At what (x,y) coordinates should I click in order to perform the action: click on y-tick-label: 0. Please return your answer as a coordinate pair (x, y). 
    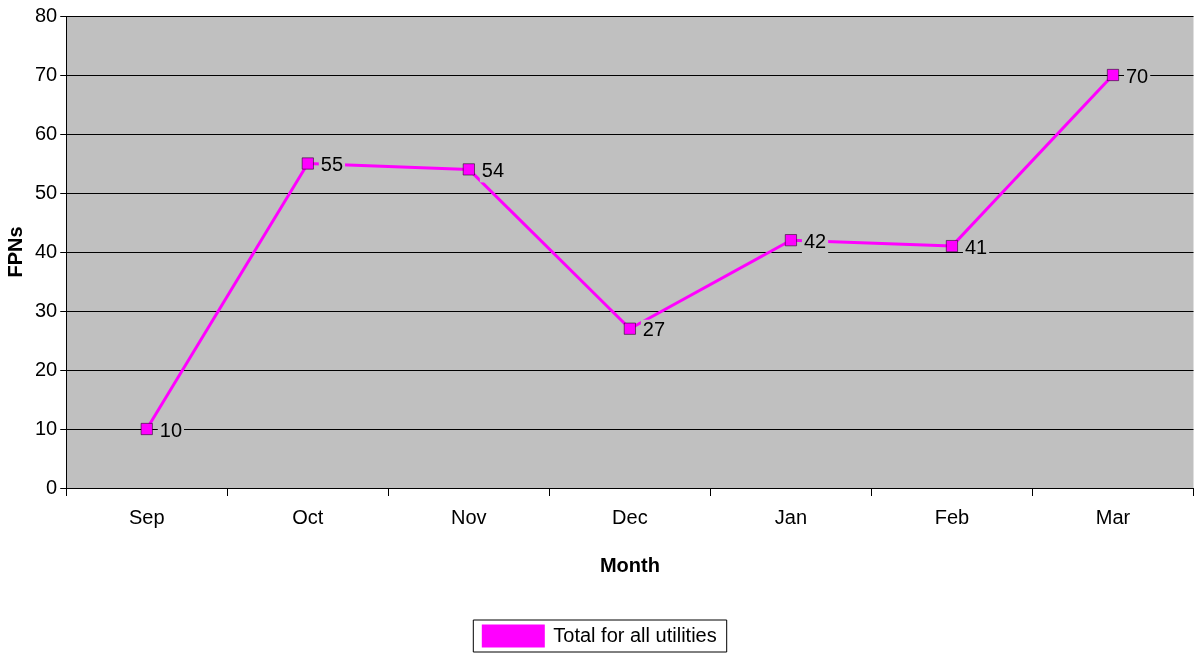
    Looking at the image, I should click on (52, 486).